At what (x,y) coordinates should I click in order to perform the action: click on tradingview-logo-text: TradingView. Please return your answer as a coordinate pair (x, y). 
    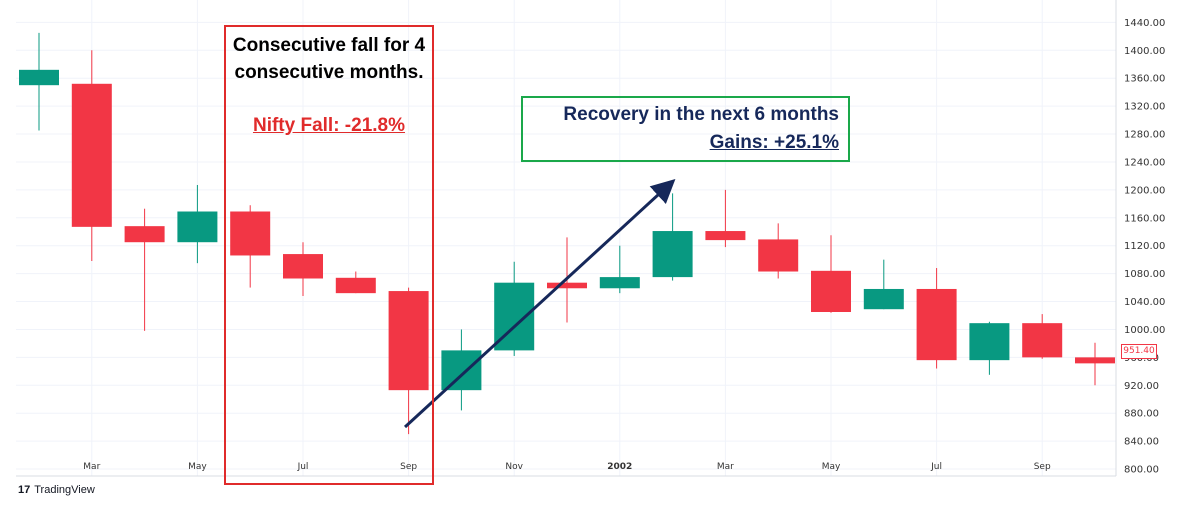
    Looking at the image, I should click on (64, 490).